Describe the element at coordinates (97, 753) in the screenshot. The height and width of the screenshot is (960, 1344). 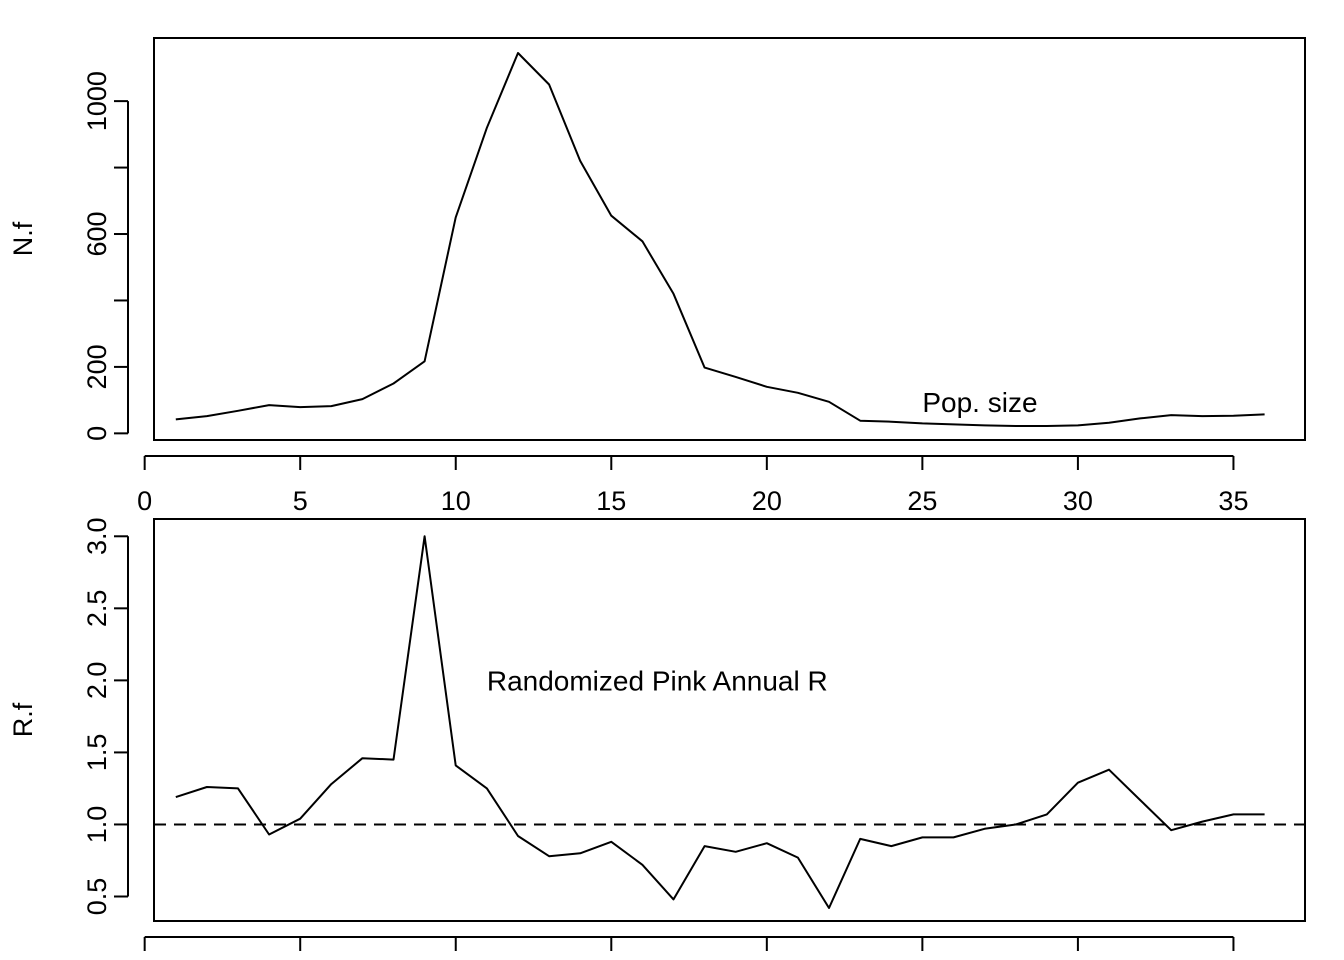
I see `bottom-y-tick-label: 1.5` at that location.